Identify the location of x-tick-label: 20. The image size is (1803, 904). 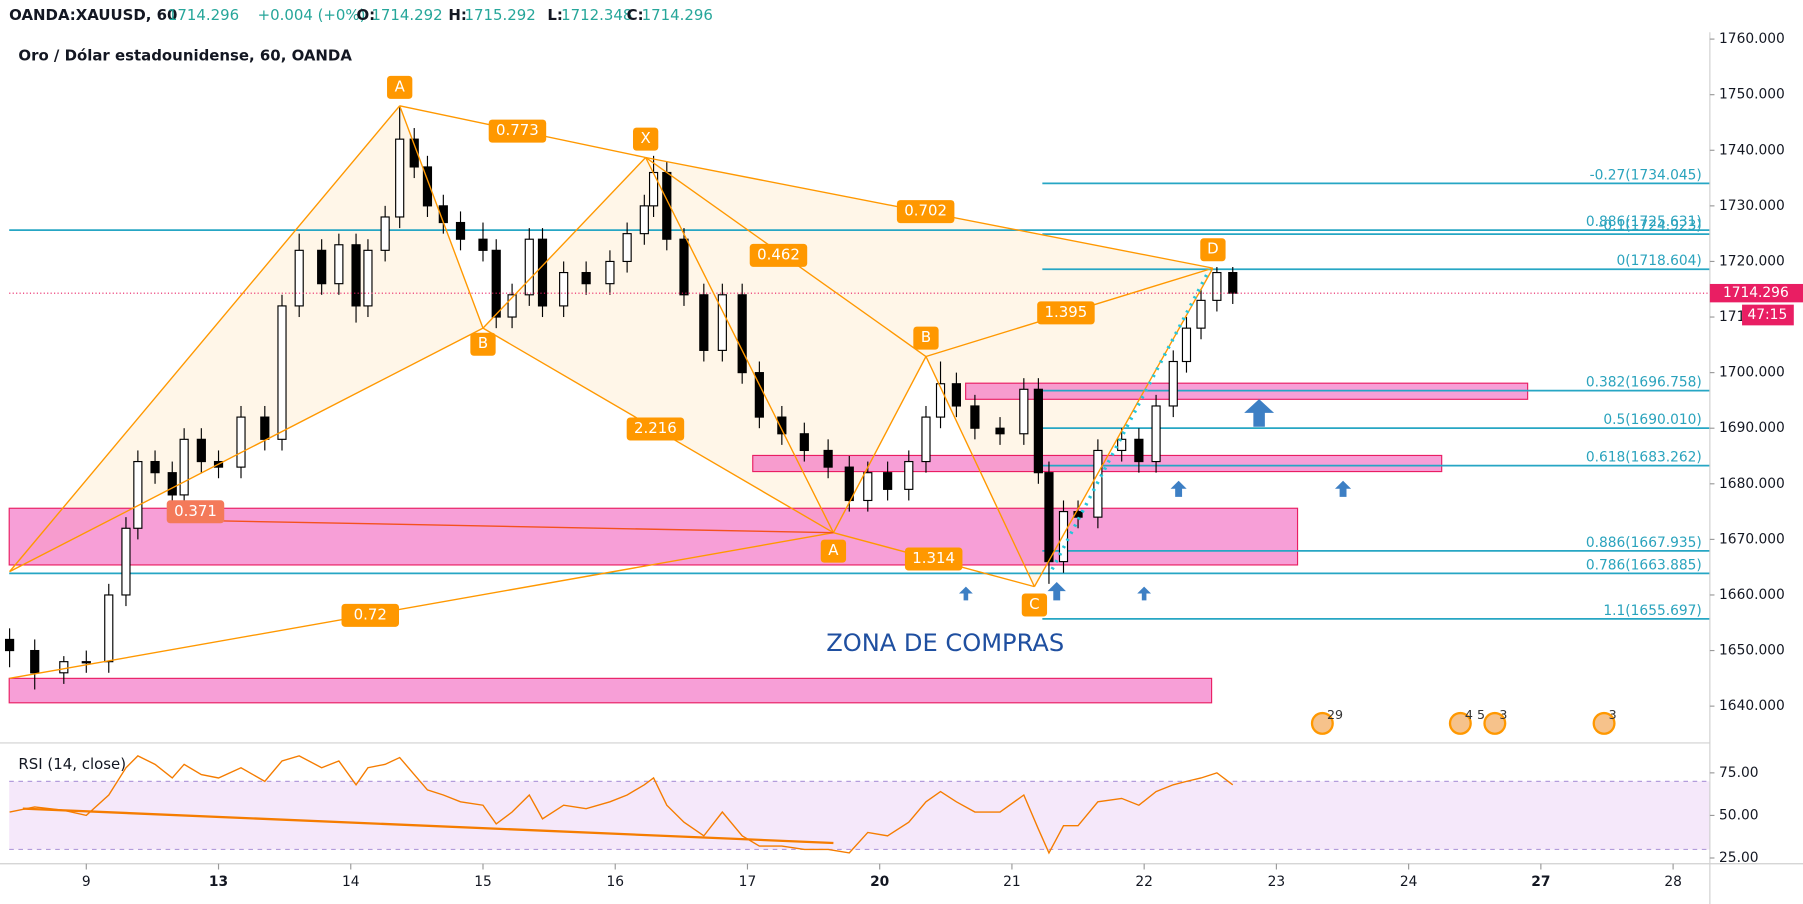
(879, 882).